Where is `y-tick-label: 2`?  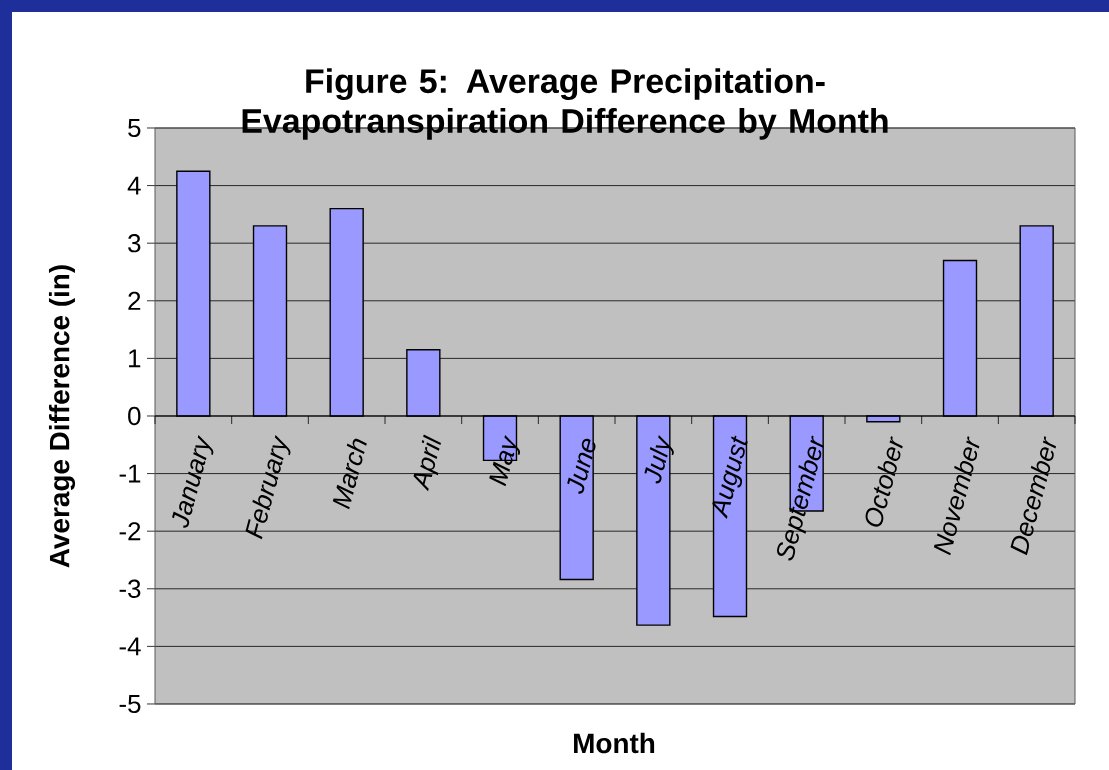 y-tick-label: 2 is located at coordinates (134, 300).